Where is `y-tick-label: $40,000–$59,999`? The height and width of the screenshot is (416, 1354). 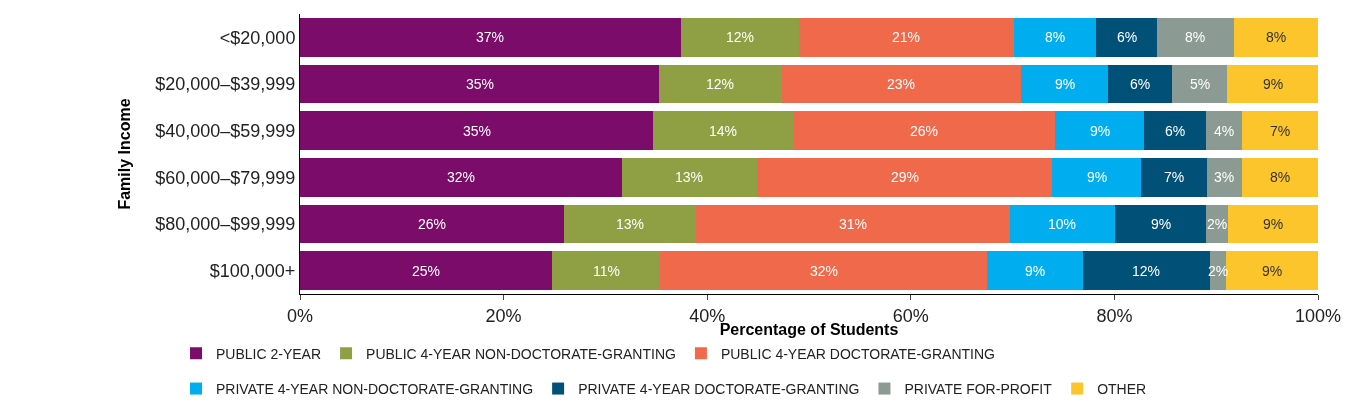
y-tick-label: $40,000–$59,999 is located at coordinates (225, 130).